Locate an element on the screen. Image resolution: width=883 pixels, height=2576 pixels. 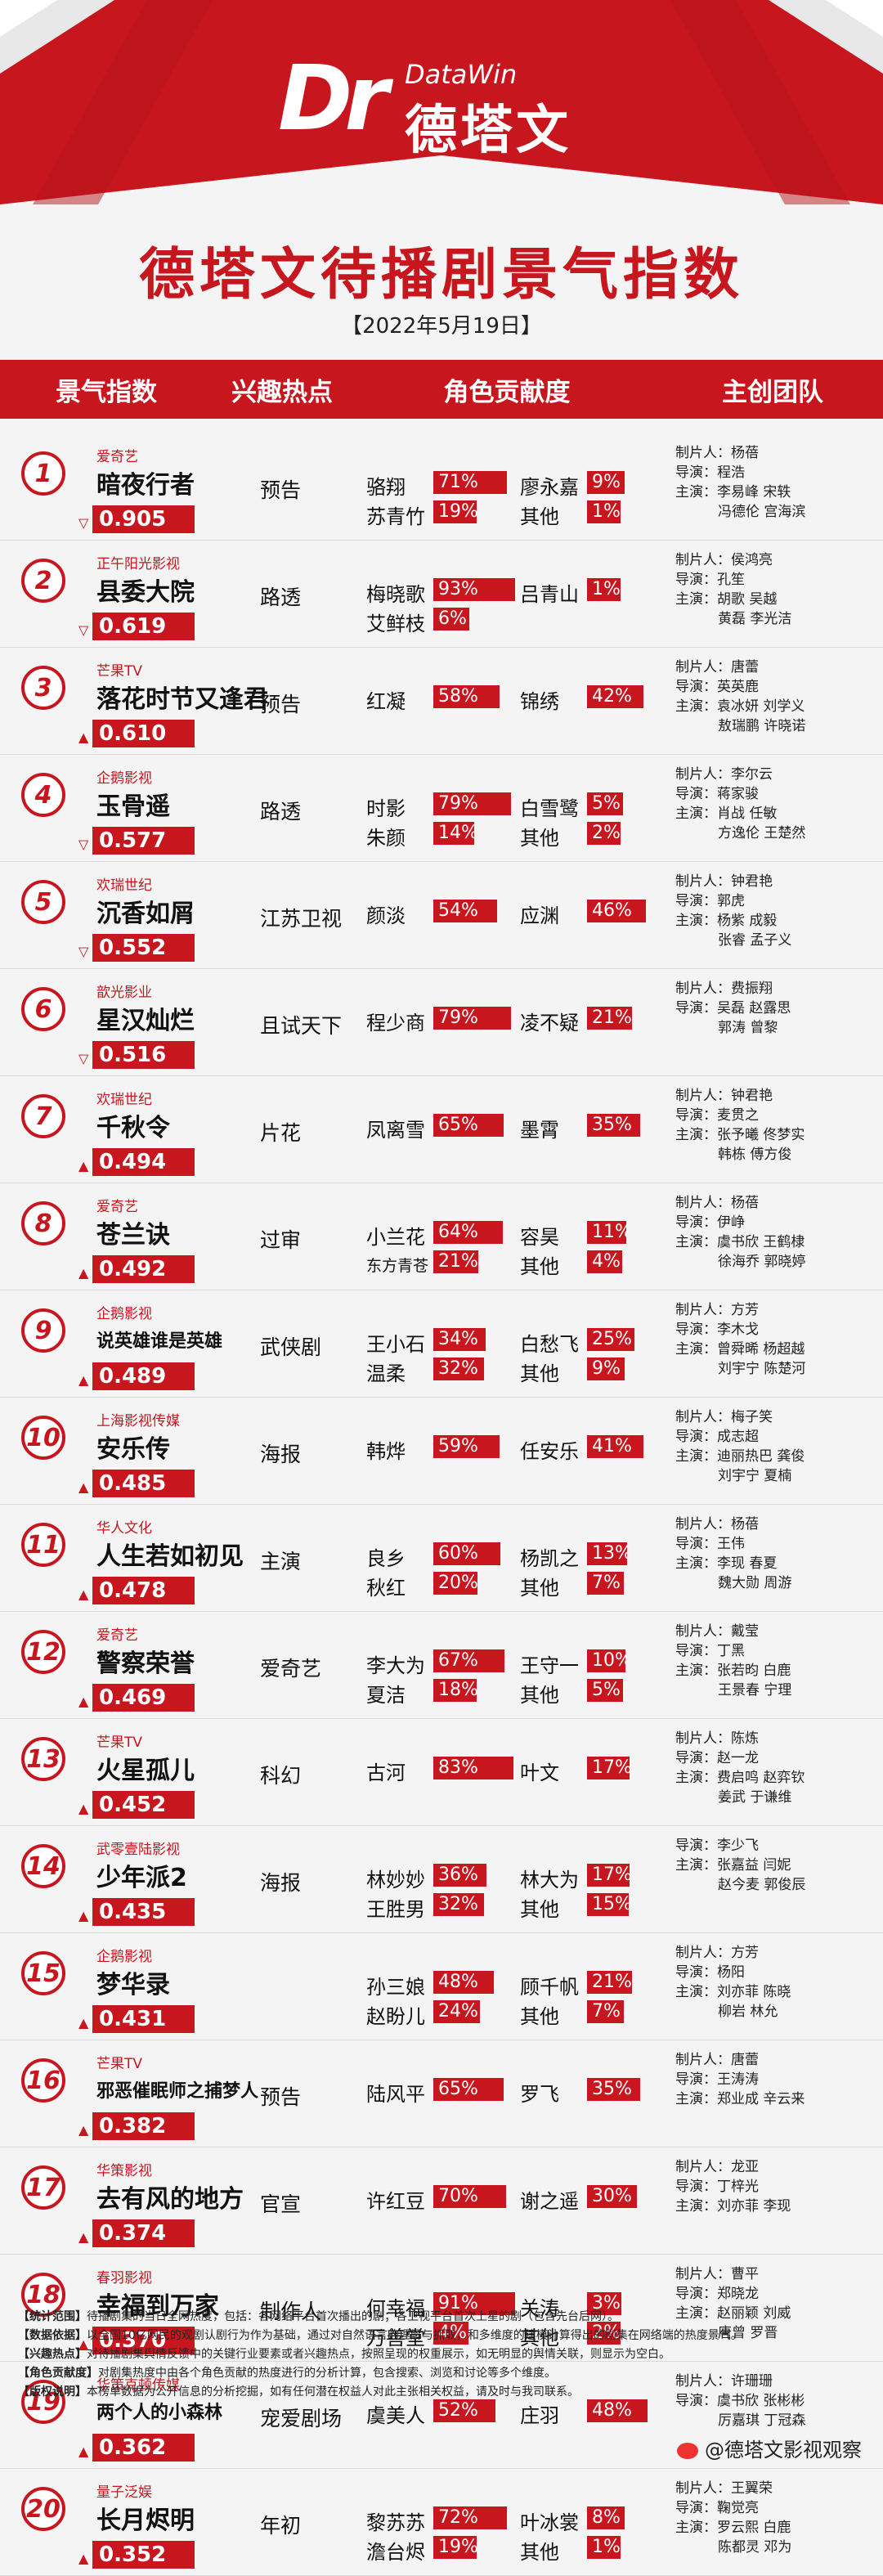
drama-name: 说英雄谁是英雄 is located at coordinates (159, 1342).